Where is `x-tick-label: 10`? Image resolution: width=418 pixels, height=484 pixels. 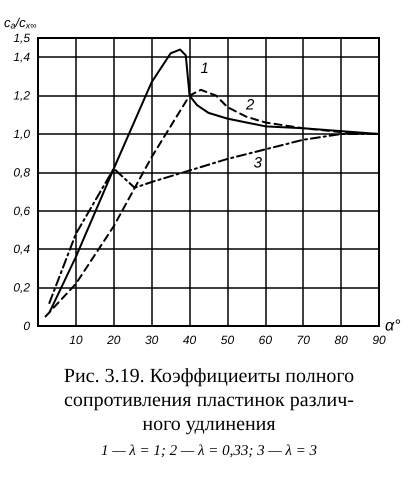
x-tick-label: 10 is located at coordinates (76, 340).